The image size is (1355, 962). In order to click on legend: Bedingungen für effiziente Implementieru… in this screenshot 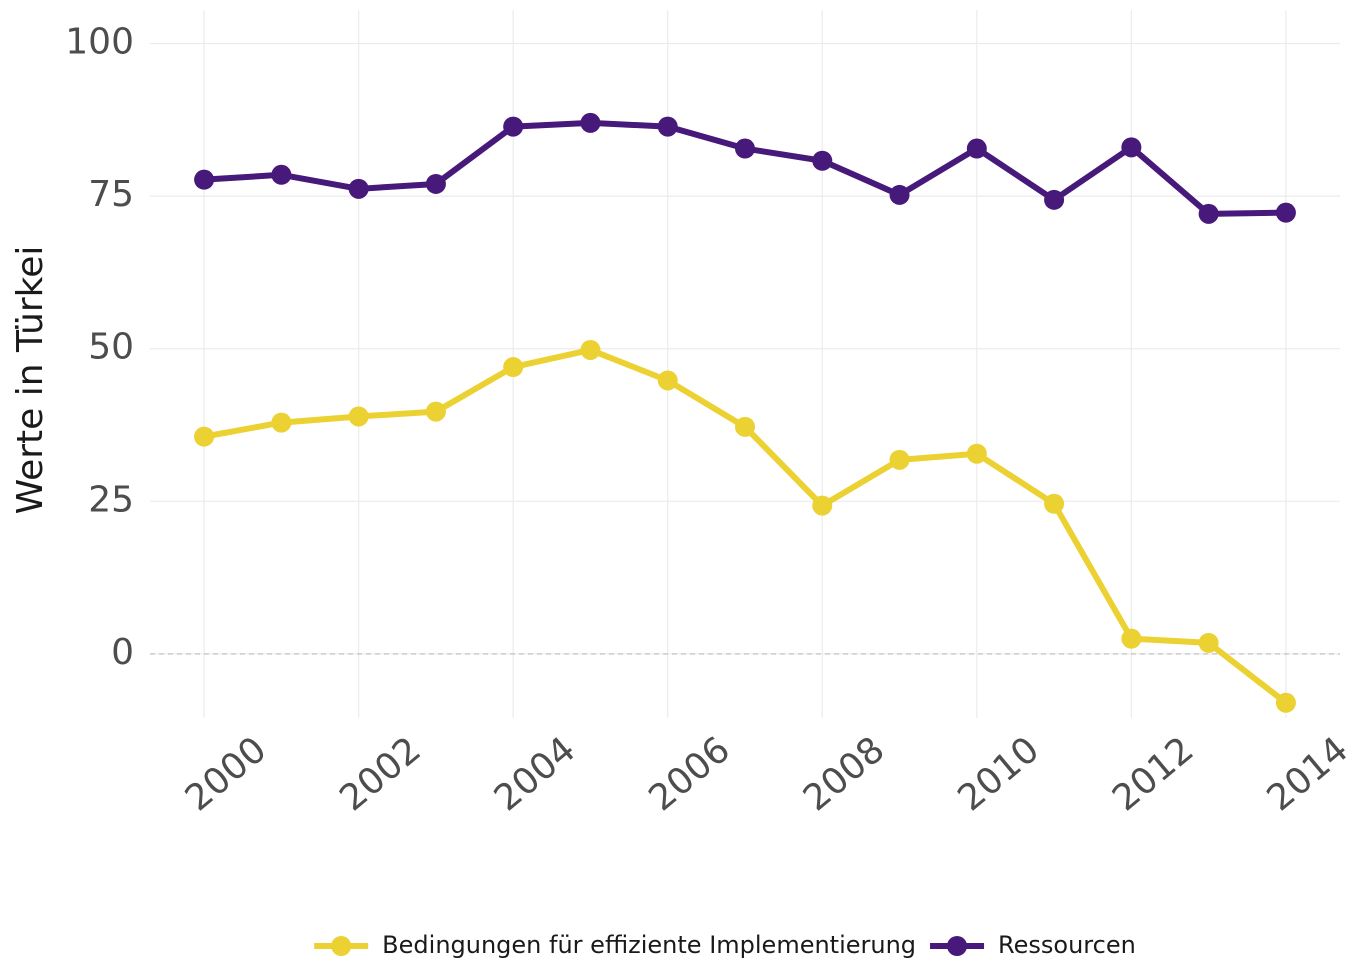, I will do `click(725, 945)`.